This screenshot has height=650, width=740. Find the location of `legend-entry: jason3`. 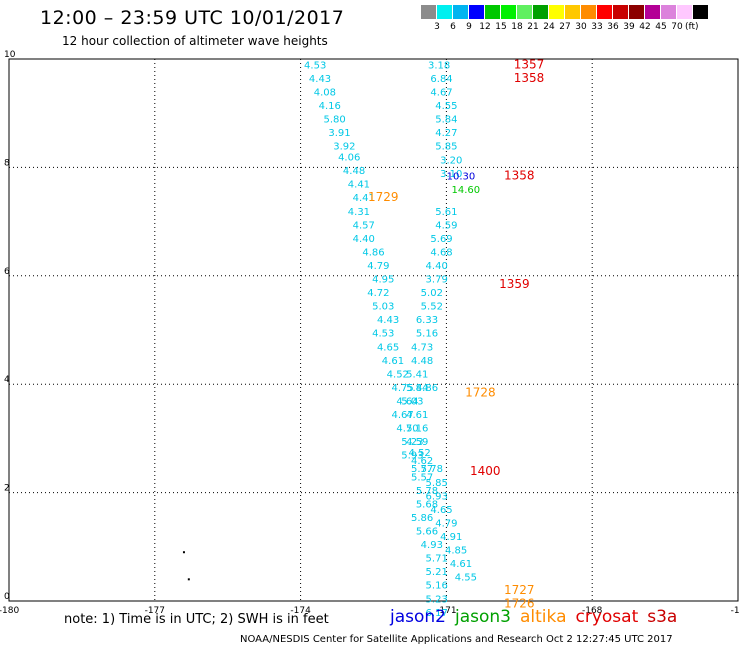

legend-entry: jason3 is located at coordinates (483, 617).